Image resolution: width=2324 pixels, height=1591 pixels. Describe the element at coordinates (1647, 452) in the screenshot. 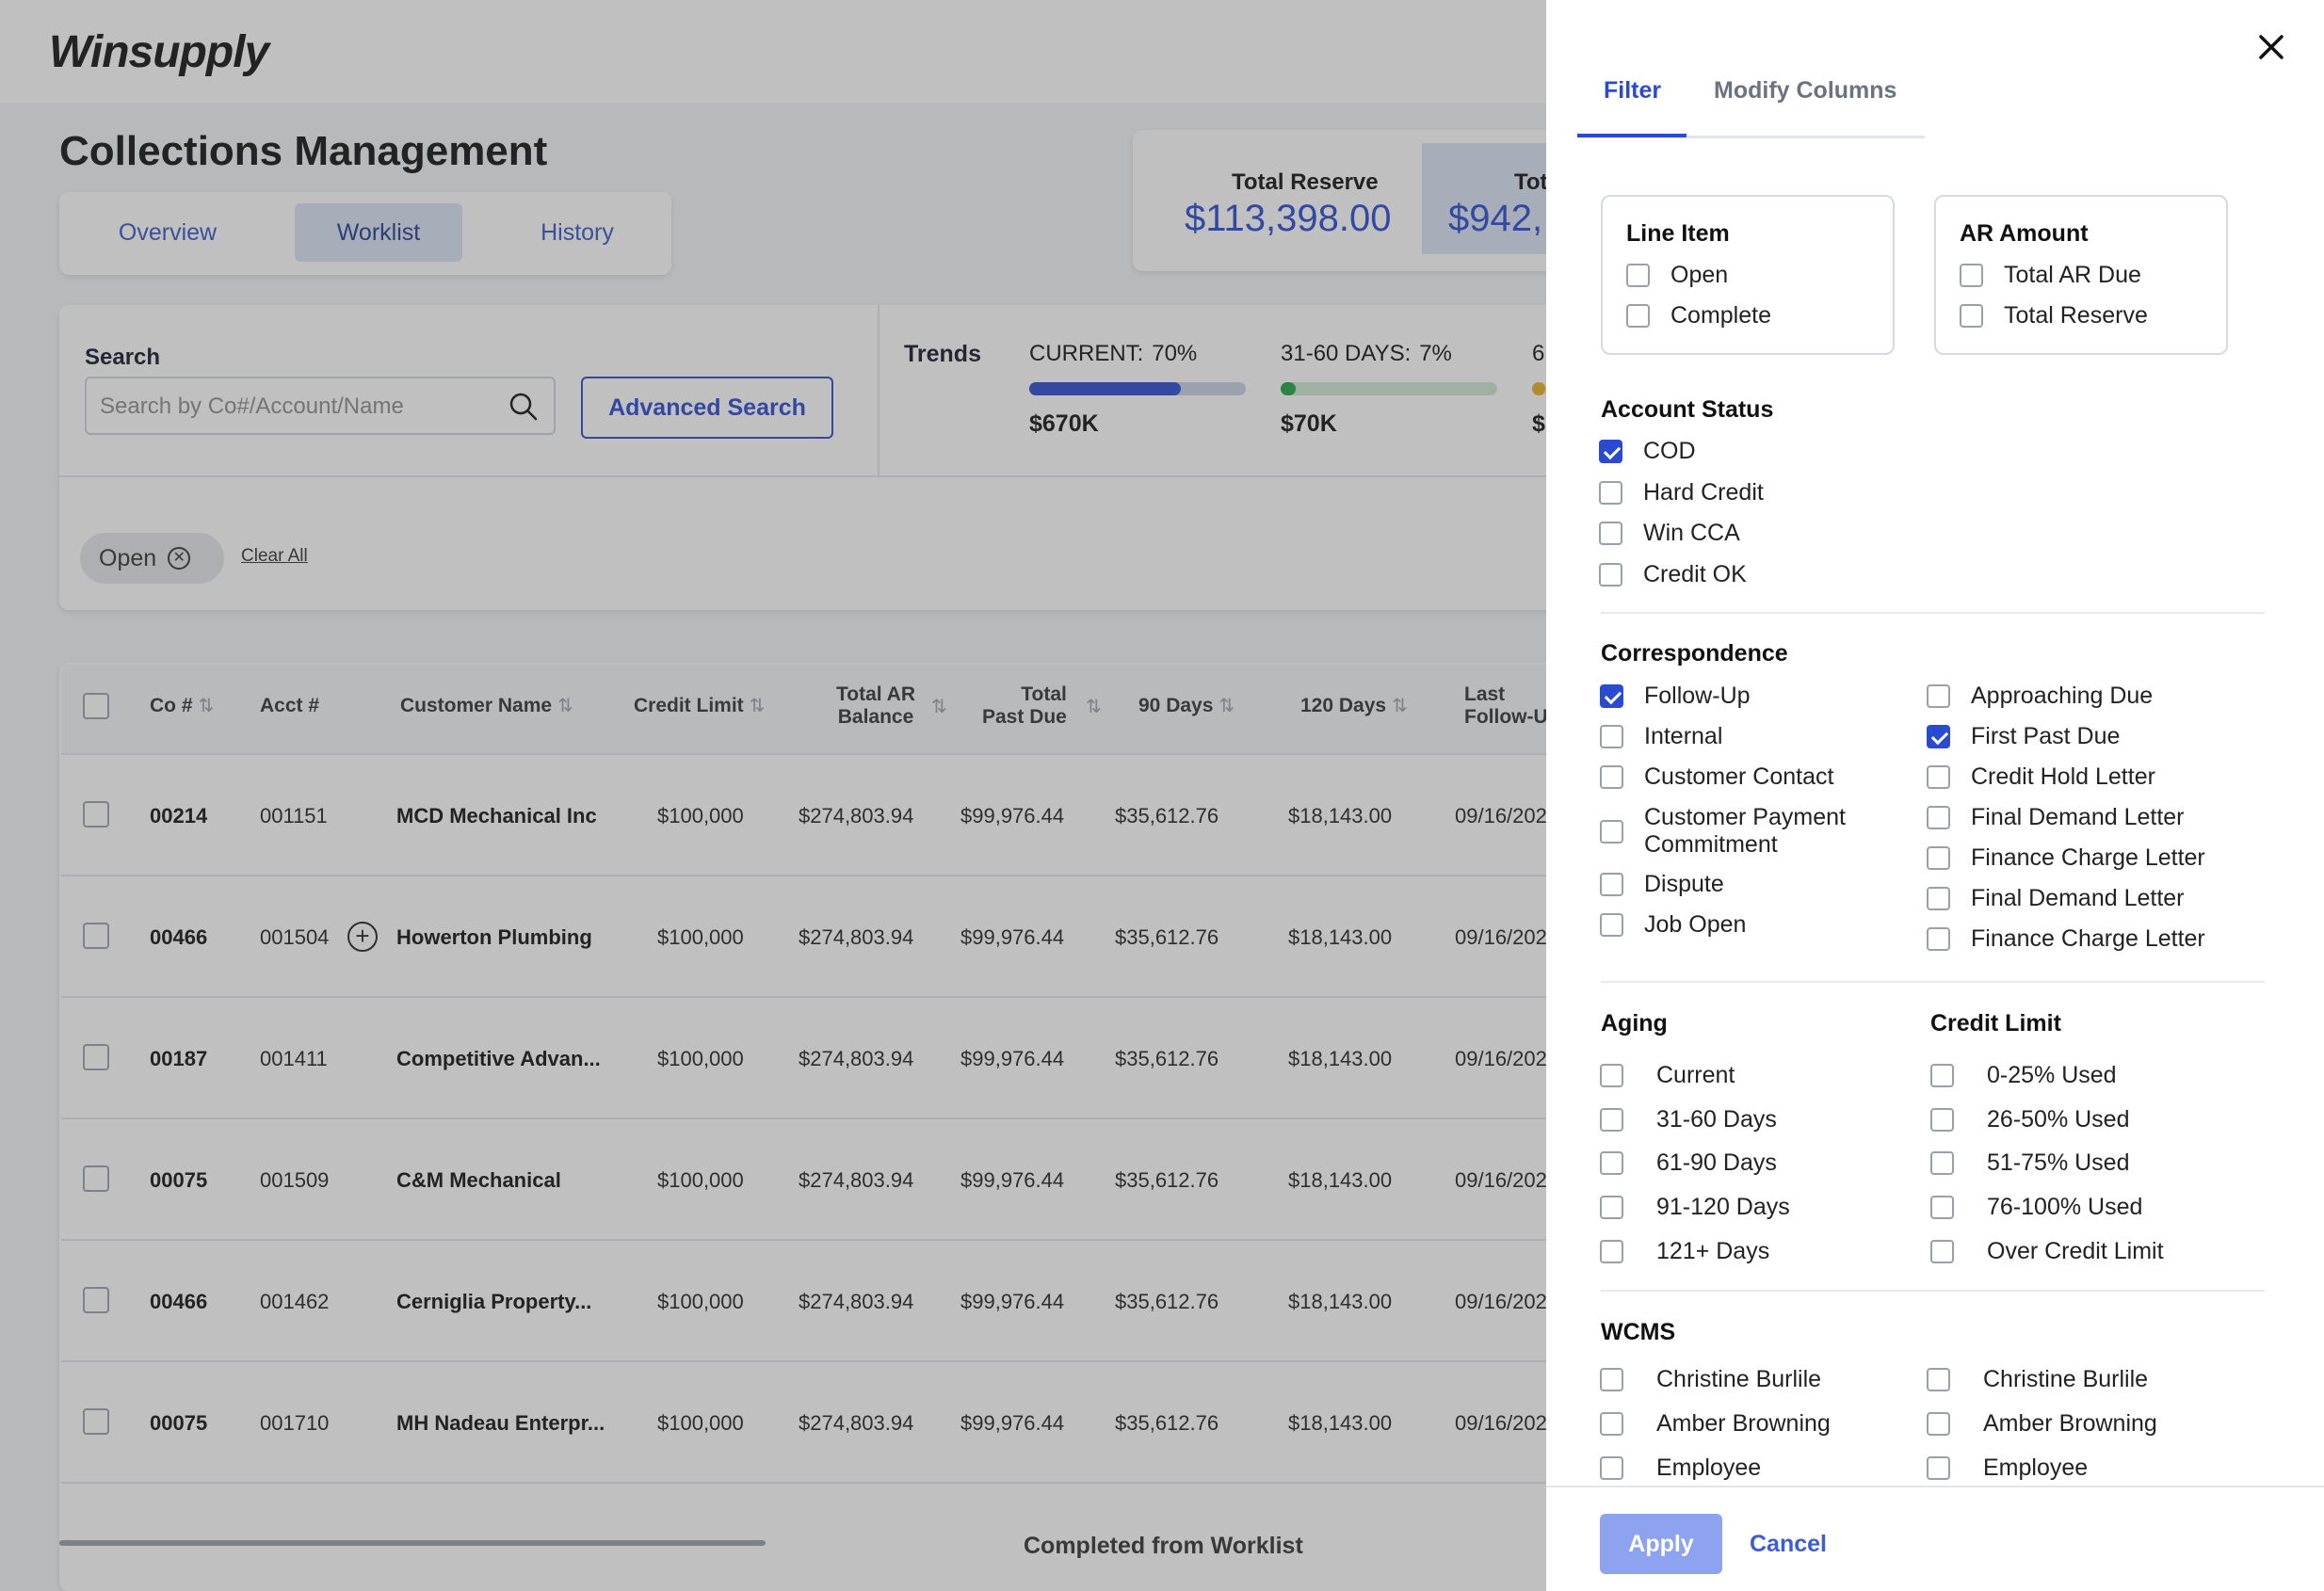

I see `account-status-option: COD` at that location.